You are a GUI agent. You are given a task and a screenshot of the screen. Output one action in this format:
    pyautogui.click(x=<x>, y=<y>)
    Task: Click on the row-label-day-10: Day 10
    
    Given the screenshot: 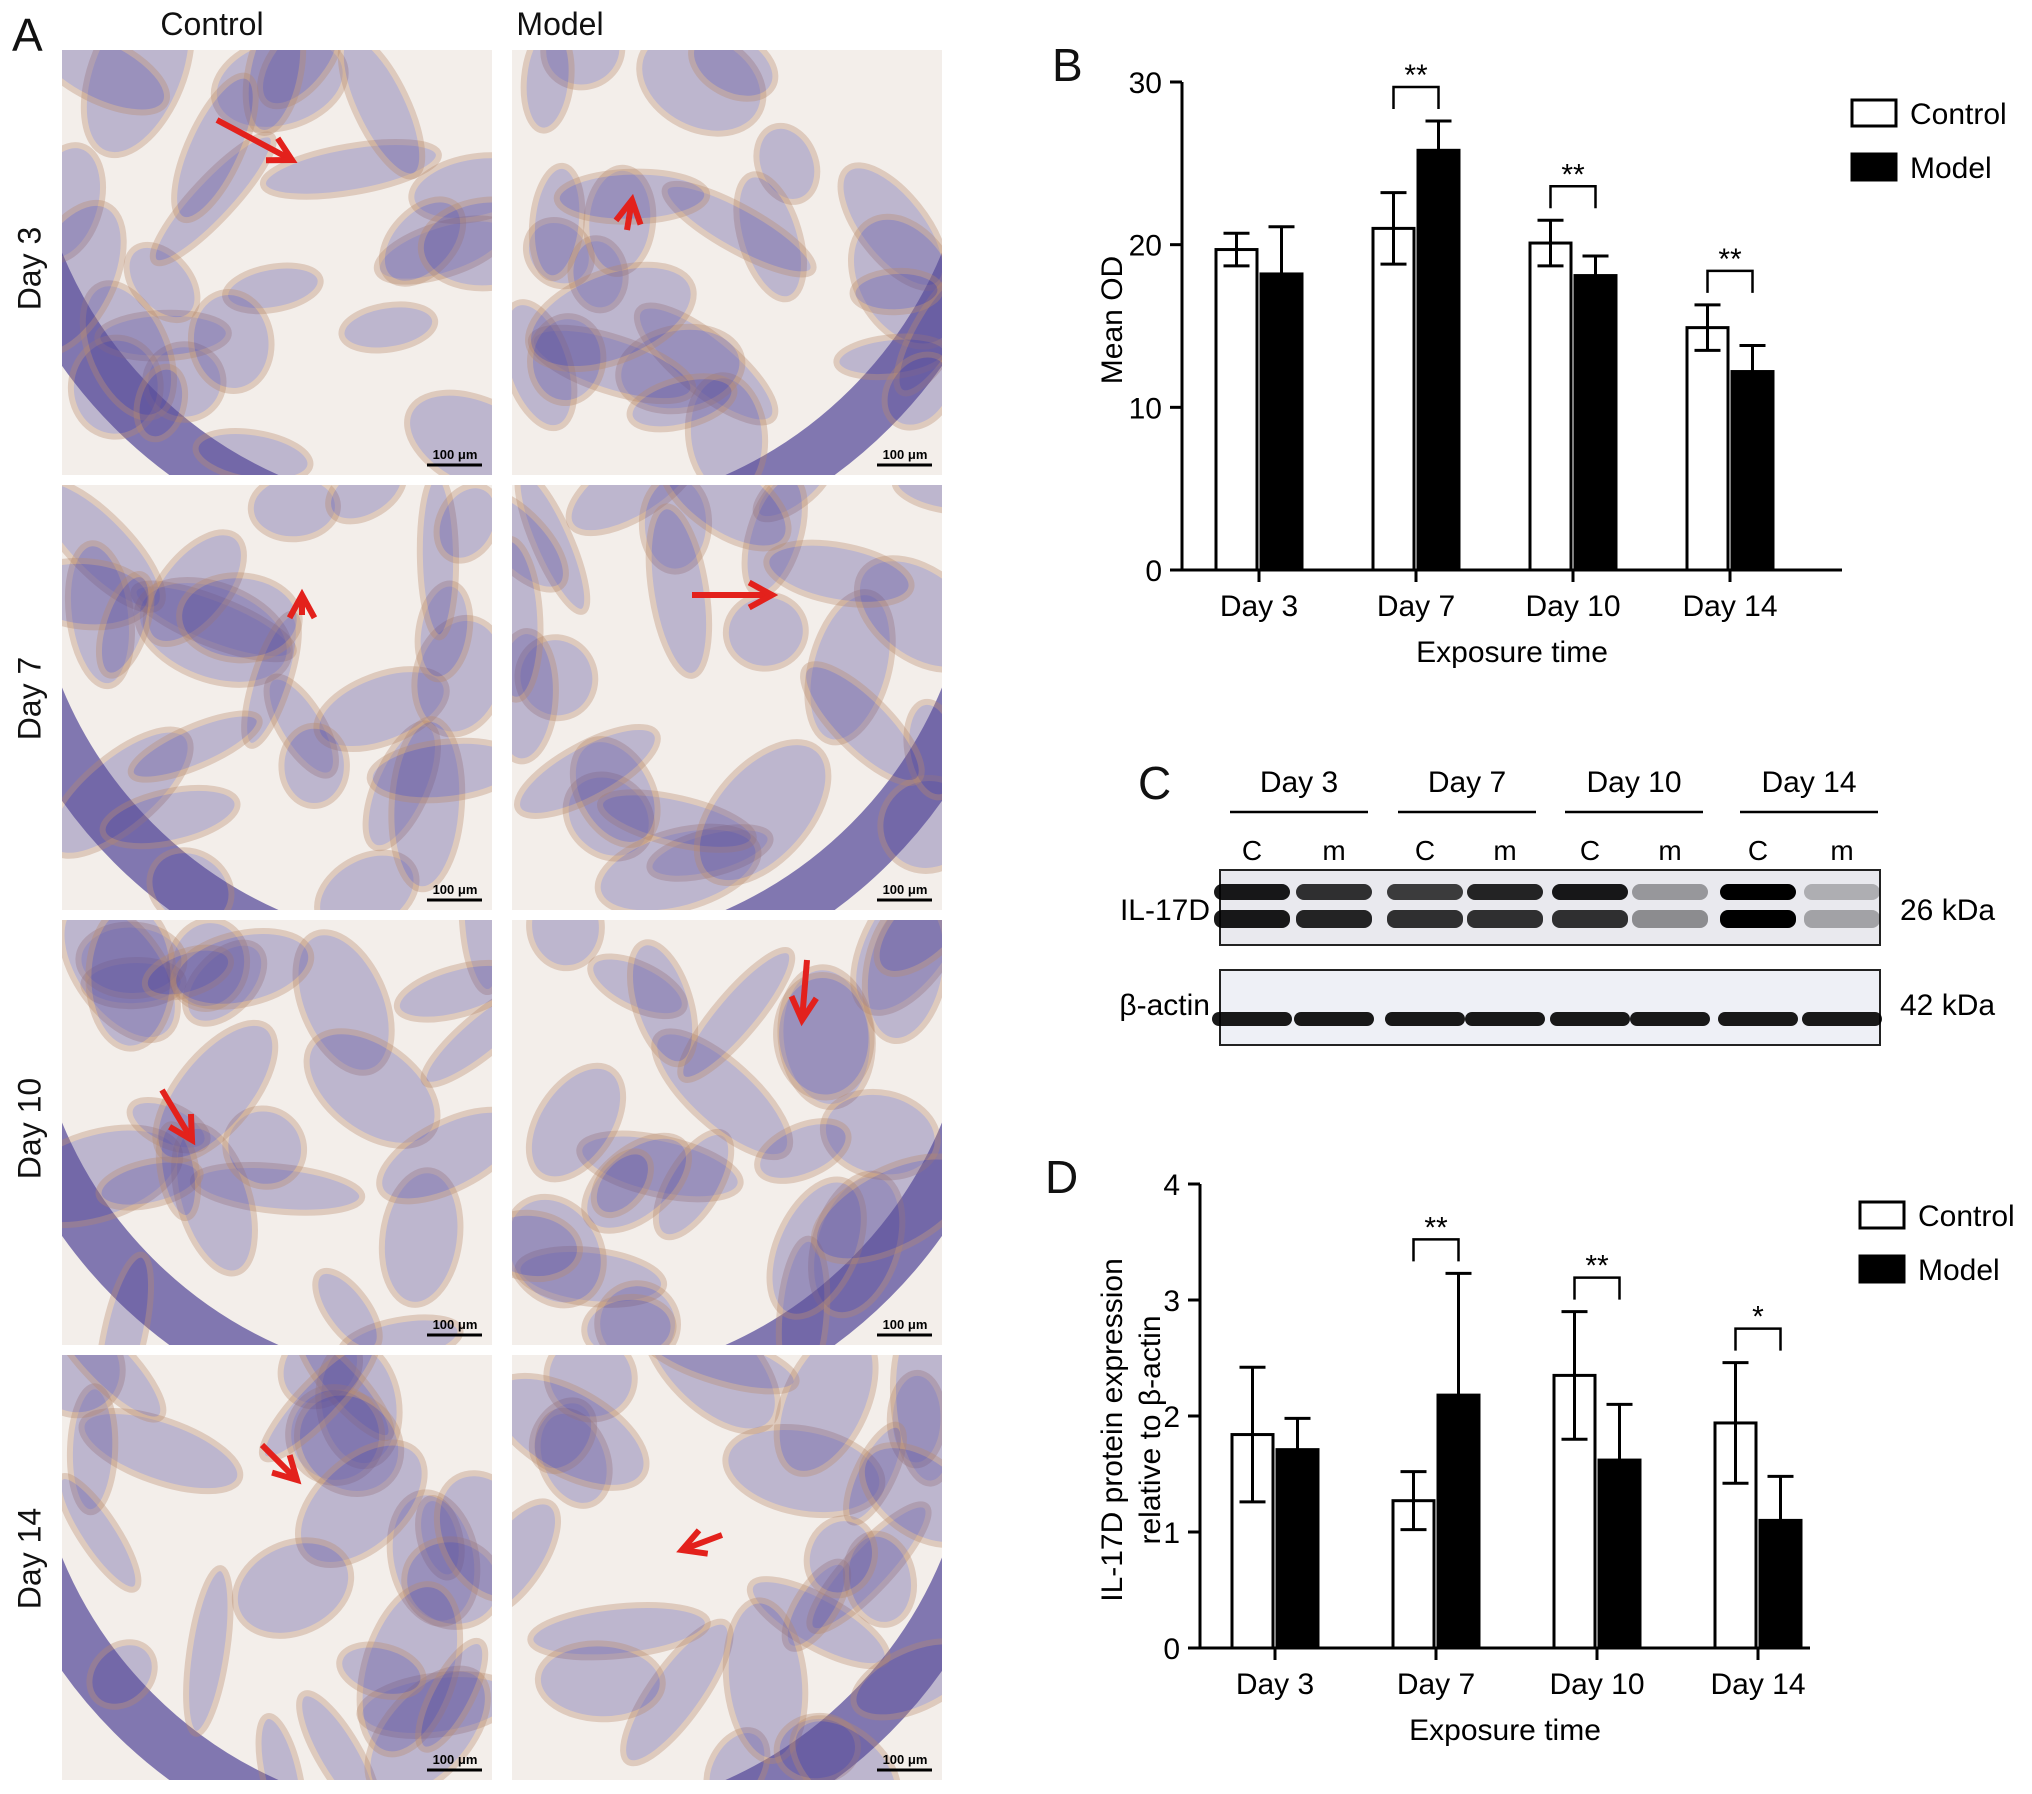 What is the action you would take?
    pyautogui.click(x=29, y=1128)
    